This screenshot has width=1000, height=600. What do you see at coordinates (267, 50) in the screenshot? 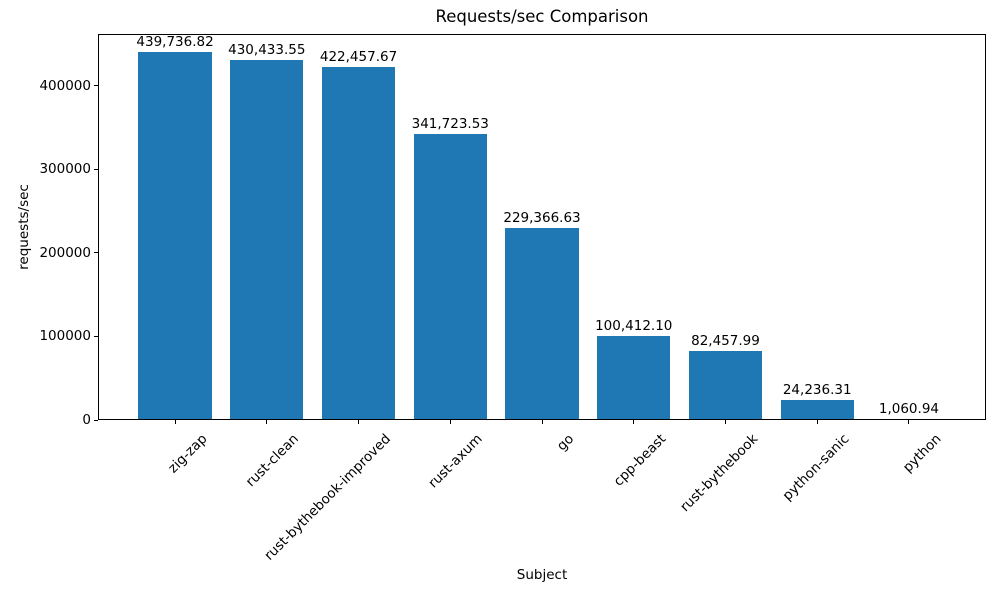
I see `bar-value-label: 430,433.55` at bounding box center [267, 50].